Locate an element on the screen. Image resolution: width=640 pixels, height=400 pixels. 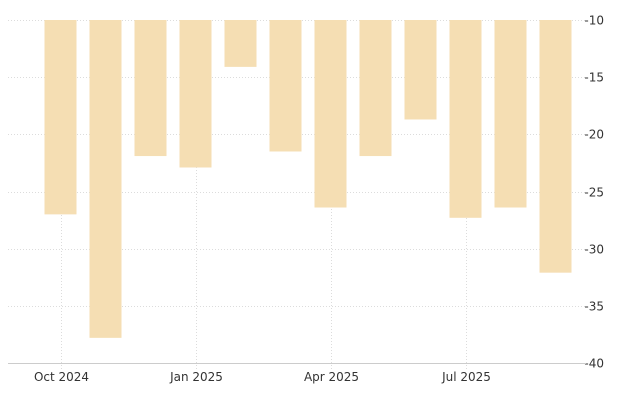
x-tick-label: Apr 2025 is located at coordinates (331, 377).